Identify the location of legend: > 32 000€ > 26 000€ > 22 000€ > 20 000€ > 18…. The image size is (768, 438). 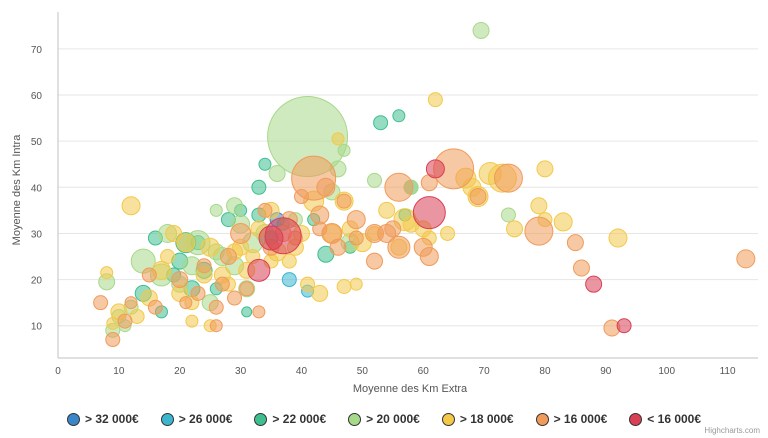
(384, 419).